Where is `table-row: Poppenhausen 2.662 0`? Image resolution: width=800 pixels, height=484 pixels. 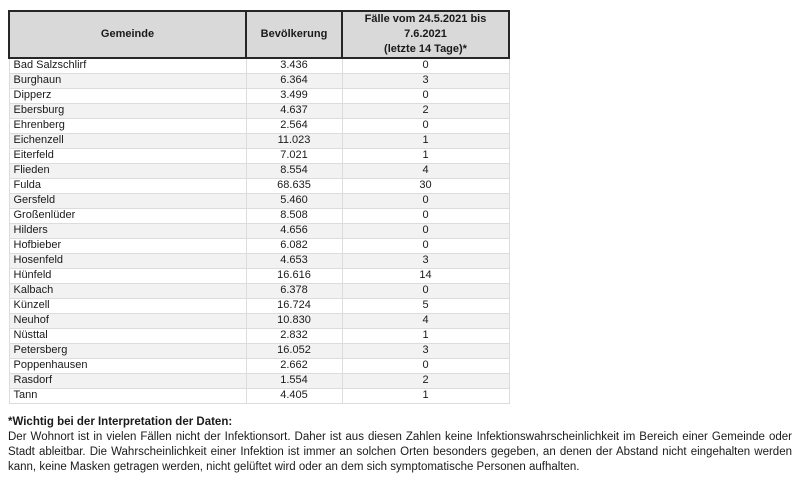
table-row: Poppenhausen 2.662 0 is located at coordinates (259, 365).